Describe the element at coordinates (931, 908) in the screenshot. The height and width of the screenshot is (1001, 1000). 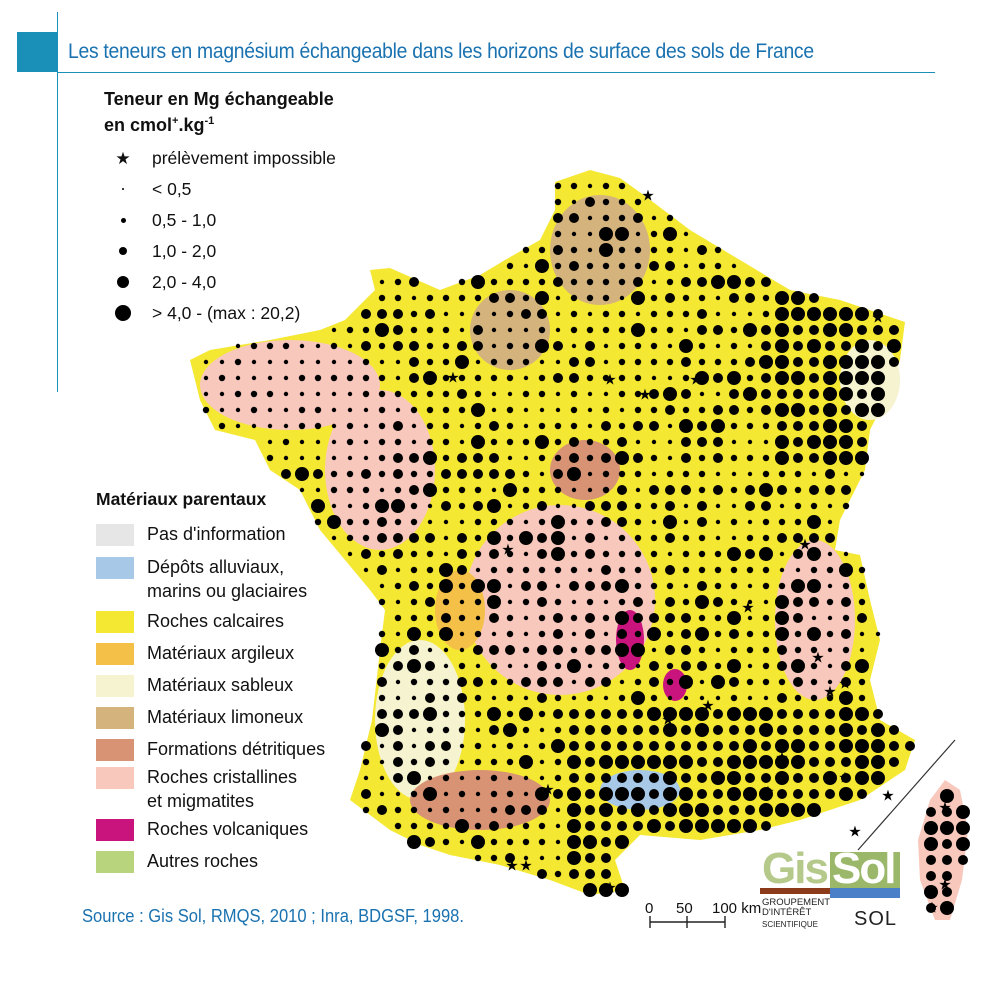
I see `impossible-sample-star: ★` at that location.